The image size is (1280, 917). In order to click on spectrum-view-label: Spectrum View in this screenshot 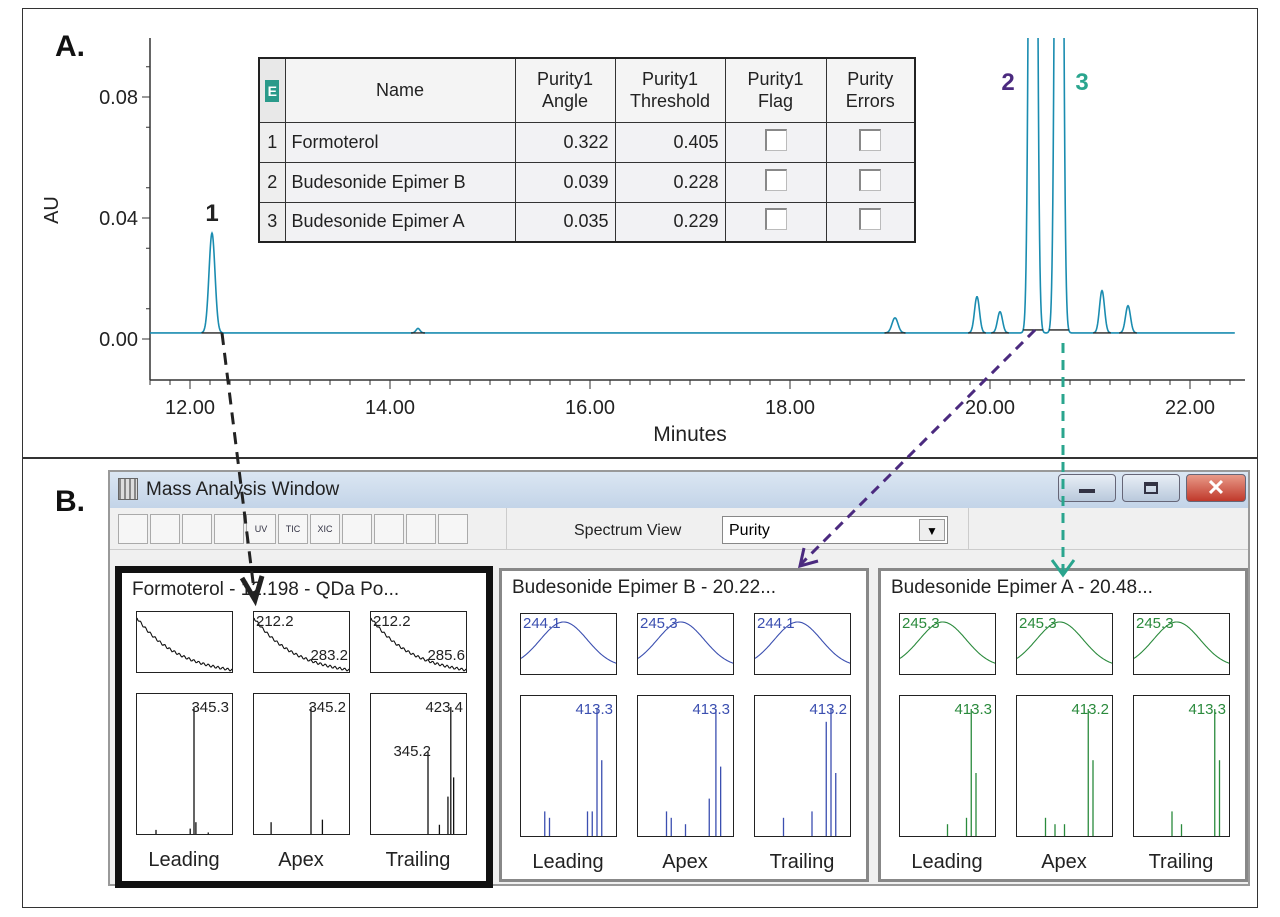, I will do `click(628, 530)`.